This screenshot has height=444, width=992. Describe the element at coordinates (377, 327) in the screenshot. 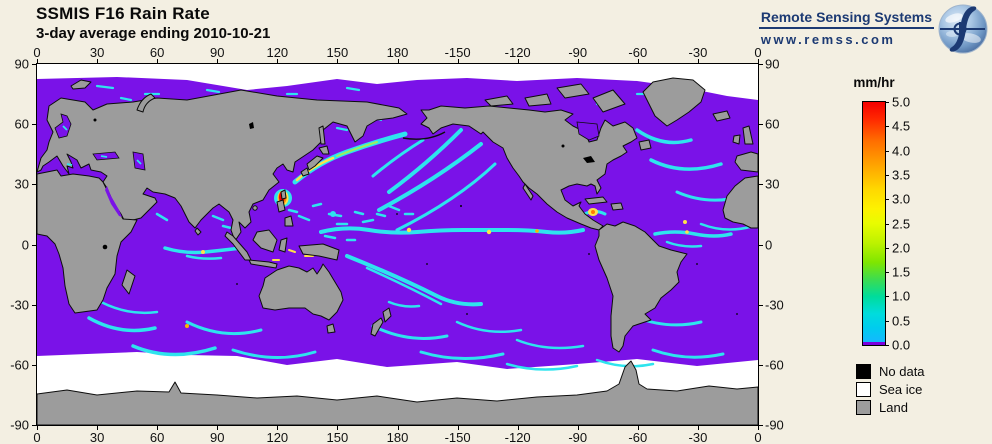

I see `land-nz-south` at that location.